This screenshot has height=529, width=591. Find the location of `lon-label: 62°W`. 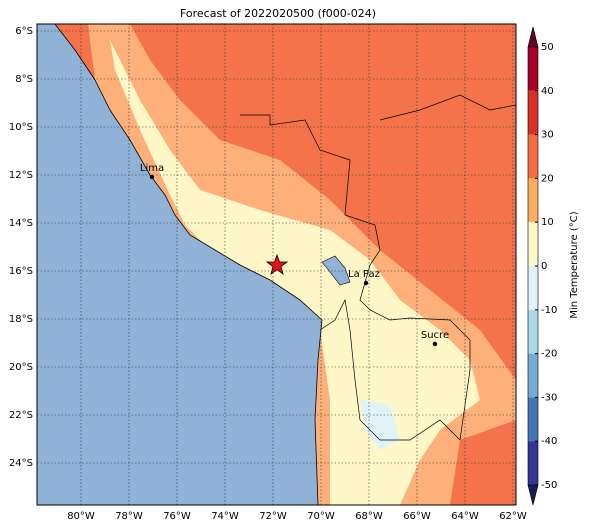

lon-label: 62°W is located at coordinates (513, 516).